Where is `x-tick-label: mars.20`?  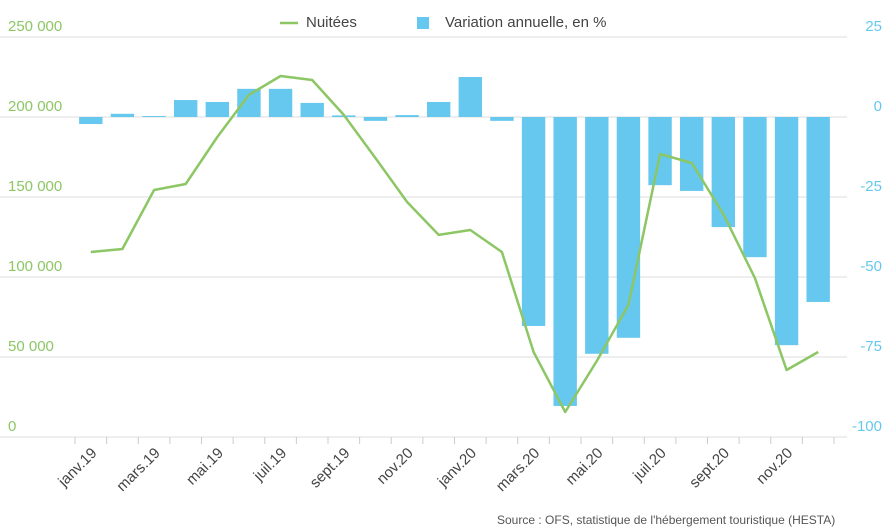 x-tick-label: mars.20 is located at coordinates (518, 470).